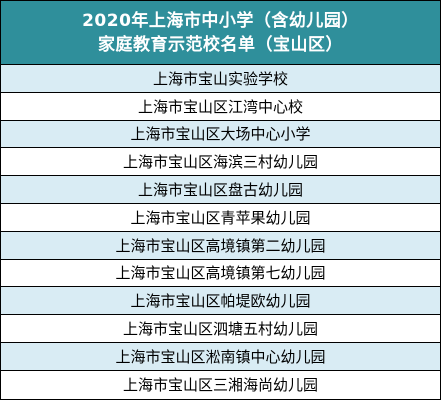 The image size is (441, 400). What do you see at coordinates (220, 384) in the screenshot?
I see `school-row: 上海市宝山区三湘海尚幼儿园` at bounding box center [220, 384].